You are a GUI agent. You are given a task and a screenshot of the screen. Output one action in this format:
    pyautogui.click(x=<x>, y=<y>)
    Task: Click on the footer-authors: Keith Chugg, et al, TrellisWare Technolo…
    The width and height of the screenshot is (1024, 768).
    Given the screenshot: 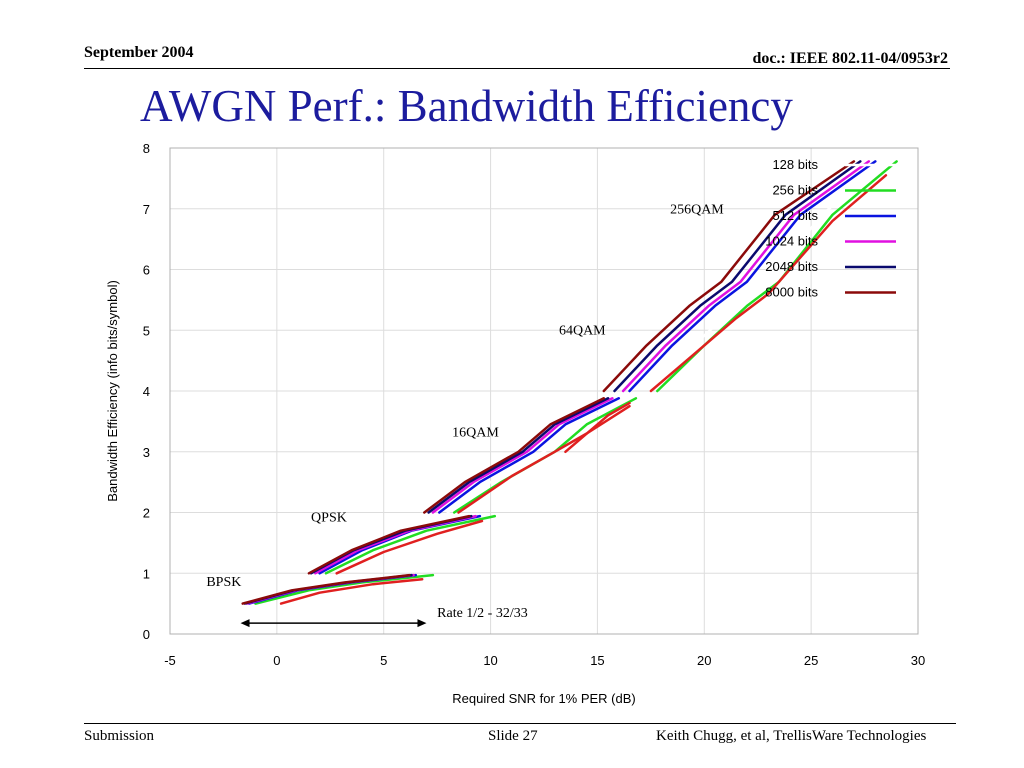 What is the action you would take?
    pyautogui.click(x=791, y=736)
    